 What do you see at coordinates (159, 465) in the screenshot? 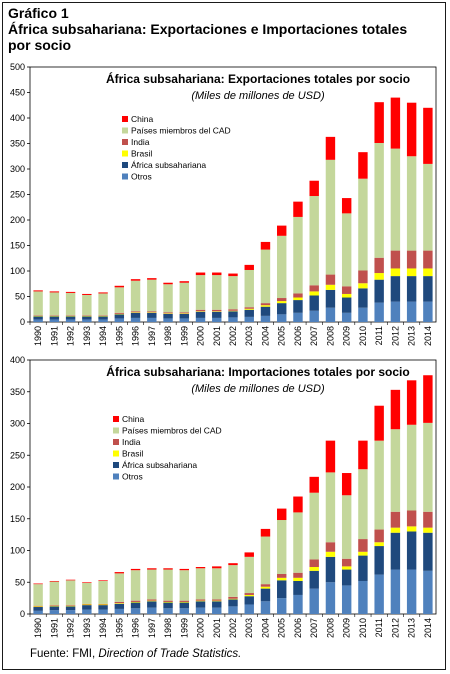
I see `legend-label: África subsahariana` at bounding box center [159, 465].